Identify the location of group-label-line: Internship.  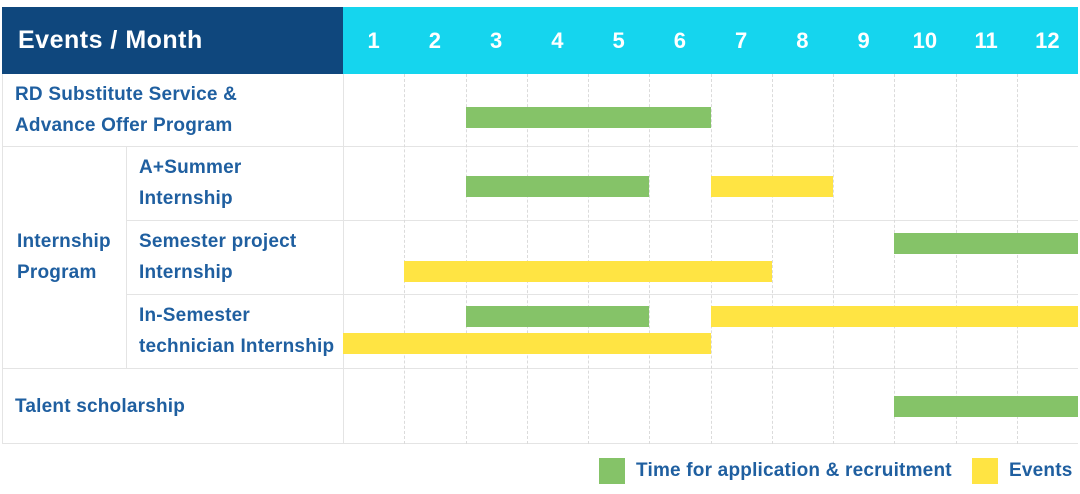
(64, 241).